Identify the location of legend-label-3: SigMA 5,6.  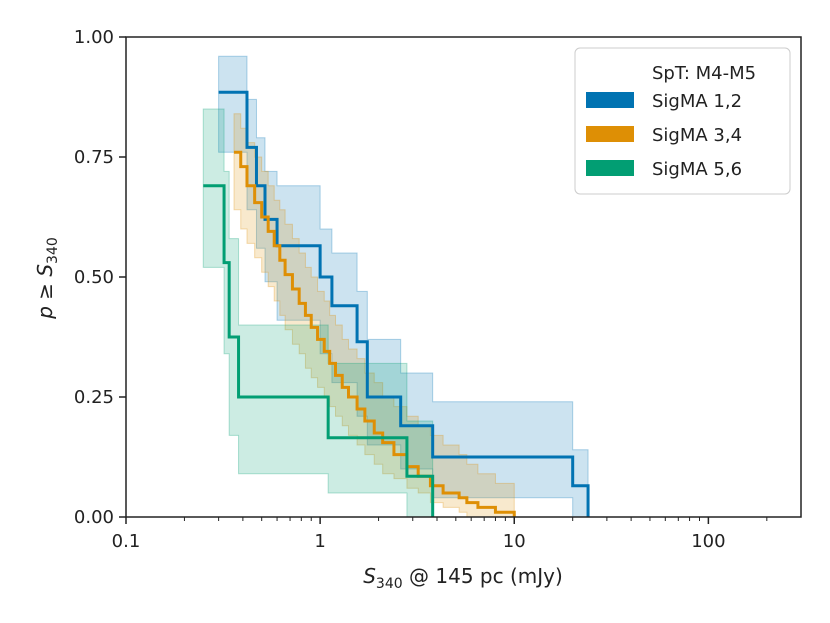
(697, 169).